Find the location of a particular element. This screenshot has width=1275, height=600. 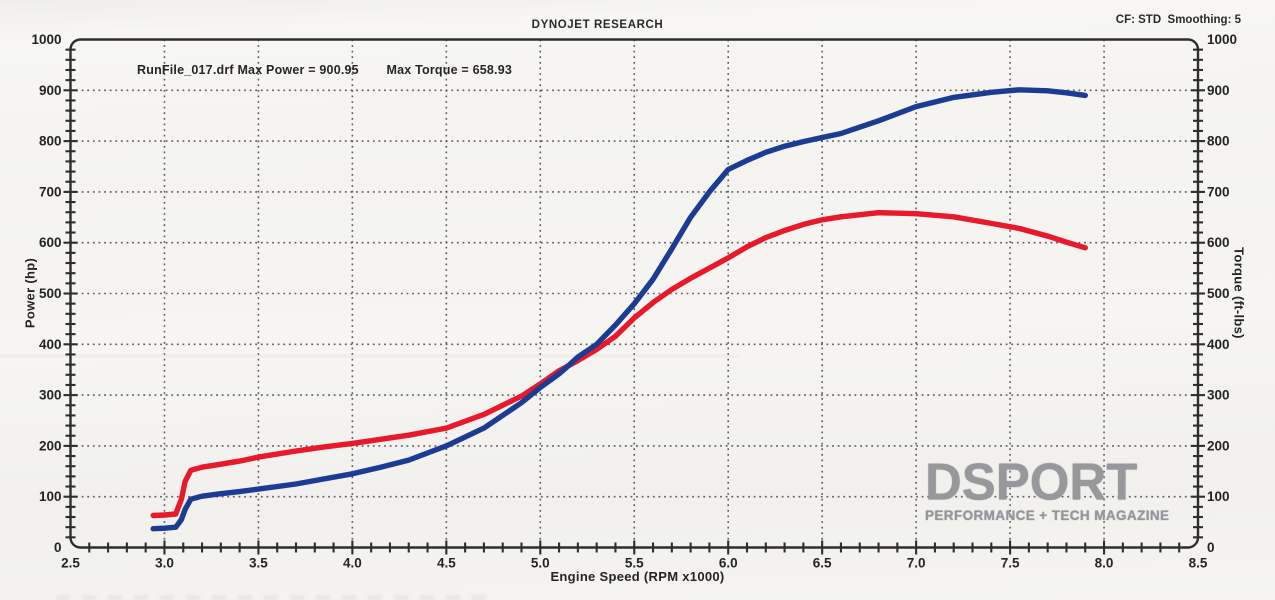

y-tick-label-left: 0 is located at coordinates (58, 547).